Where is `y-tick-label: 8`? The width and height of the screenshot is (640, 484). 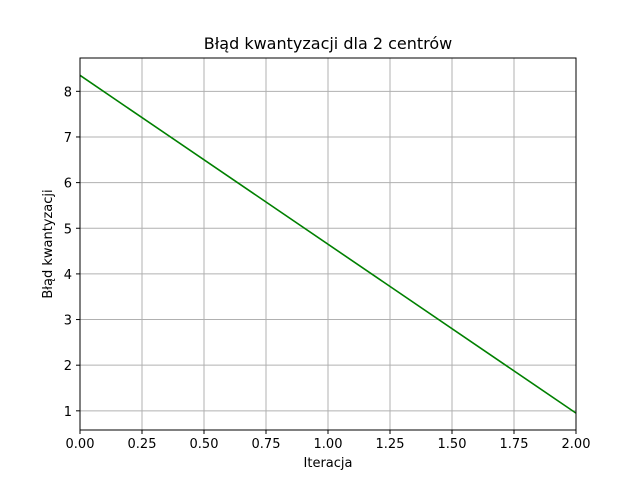
y-tick-label: 8 is located at coordinates (68, 92).